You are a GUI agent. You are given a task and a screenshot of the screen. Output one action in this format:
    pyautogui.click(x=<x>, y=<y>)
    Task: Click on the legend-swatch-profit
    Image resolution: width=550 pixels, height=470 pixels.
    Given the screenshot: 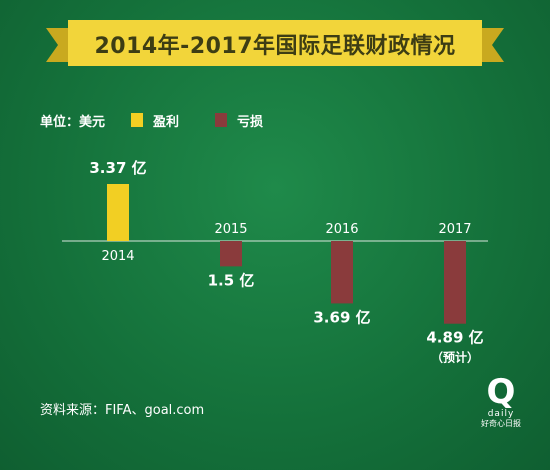 What is the action you would take?
    pyautogui.click(x=137, y=120)
    